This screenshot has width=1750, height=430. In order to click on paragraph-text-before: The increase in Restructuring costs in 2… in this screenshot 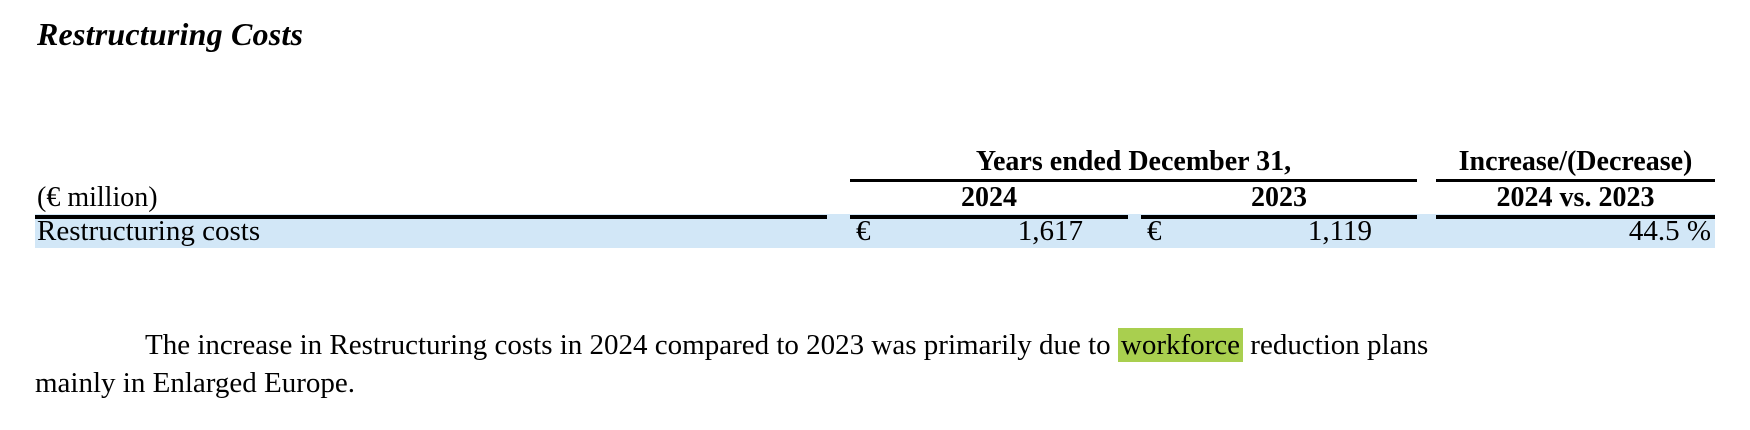, I will do `click(631, 345)`.